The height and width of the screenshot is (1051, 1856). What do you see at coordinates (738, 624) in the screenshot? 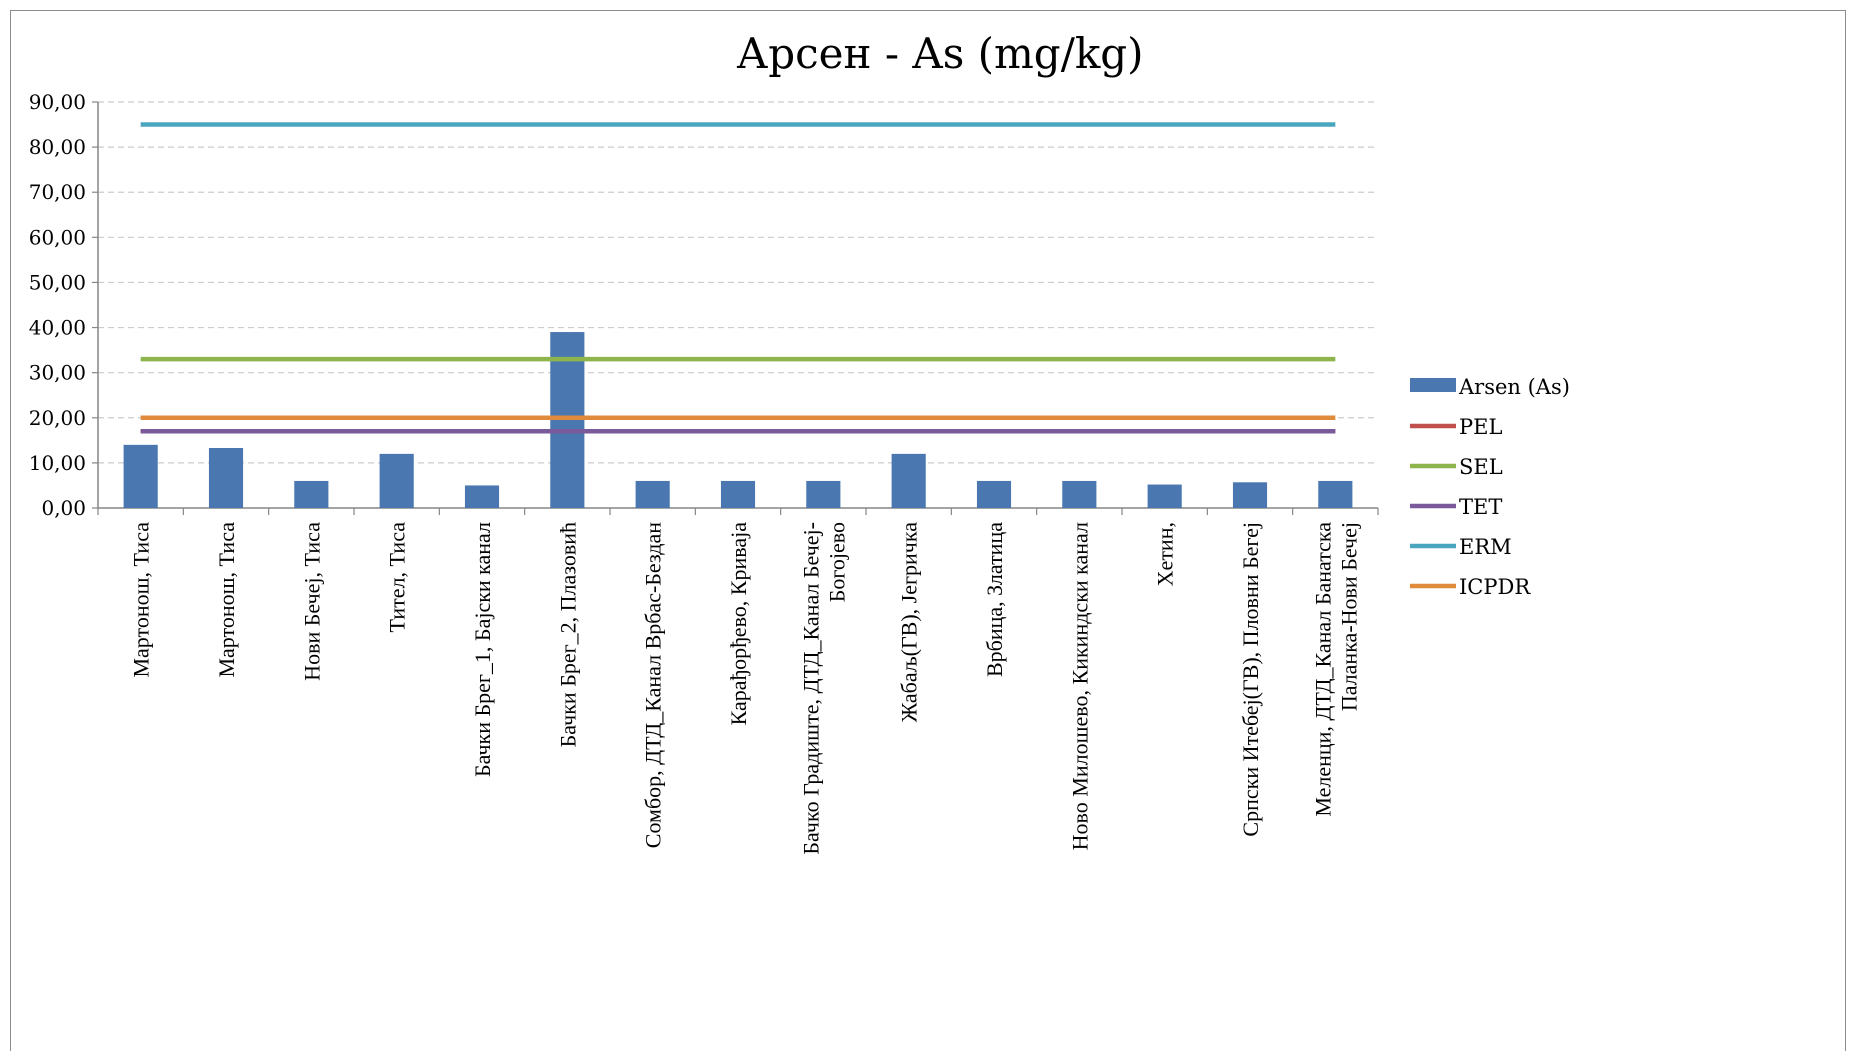
I see `x-tick-label: Карађорђево, Криваја` at bounding box center [738, 624].